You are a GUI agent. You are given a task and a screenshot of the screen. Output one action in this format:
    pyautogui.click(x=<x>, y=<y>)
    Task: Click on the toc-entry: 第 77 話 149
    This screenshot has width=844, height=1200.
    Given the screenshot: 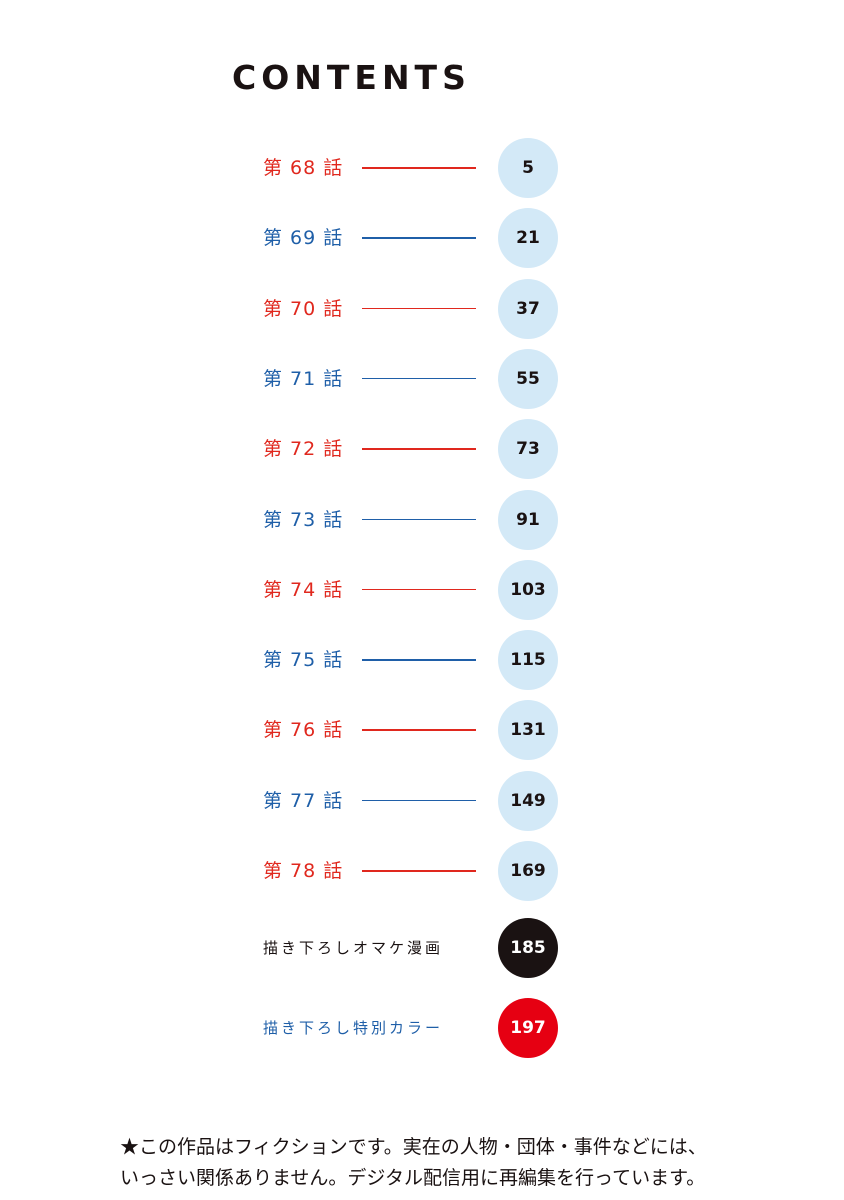 What is the action you would take?
    pyautogui.click(x=422, y=800)
    